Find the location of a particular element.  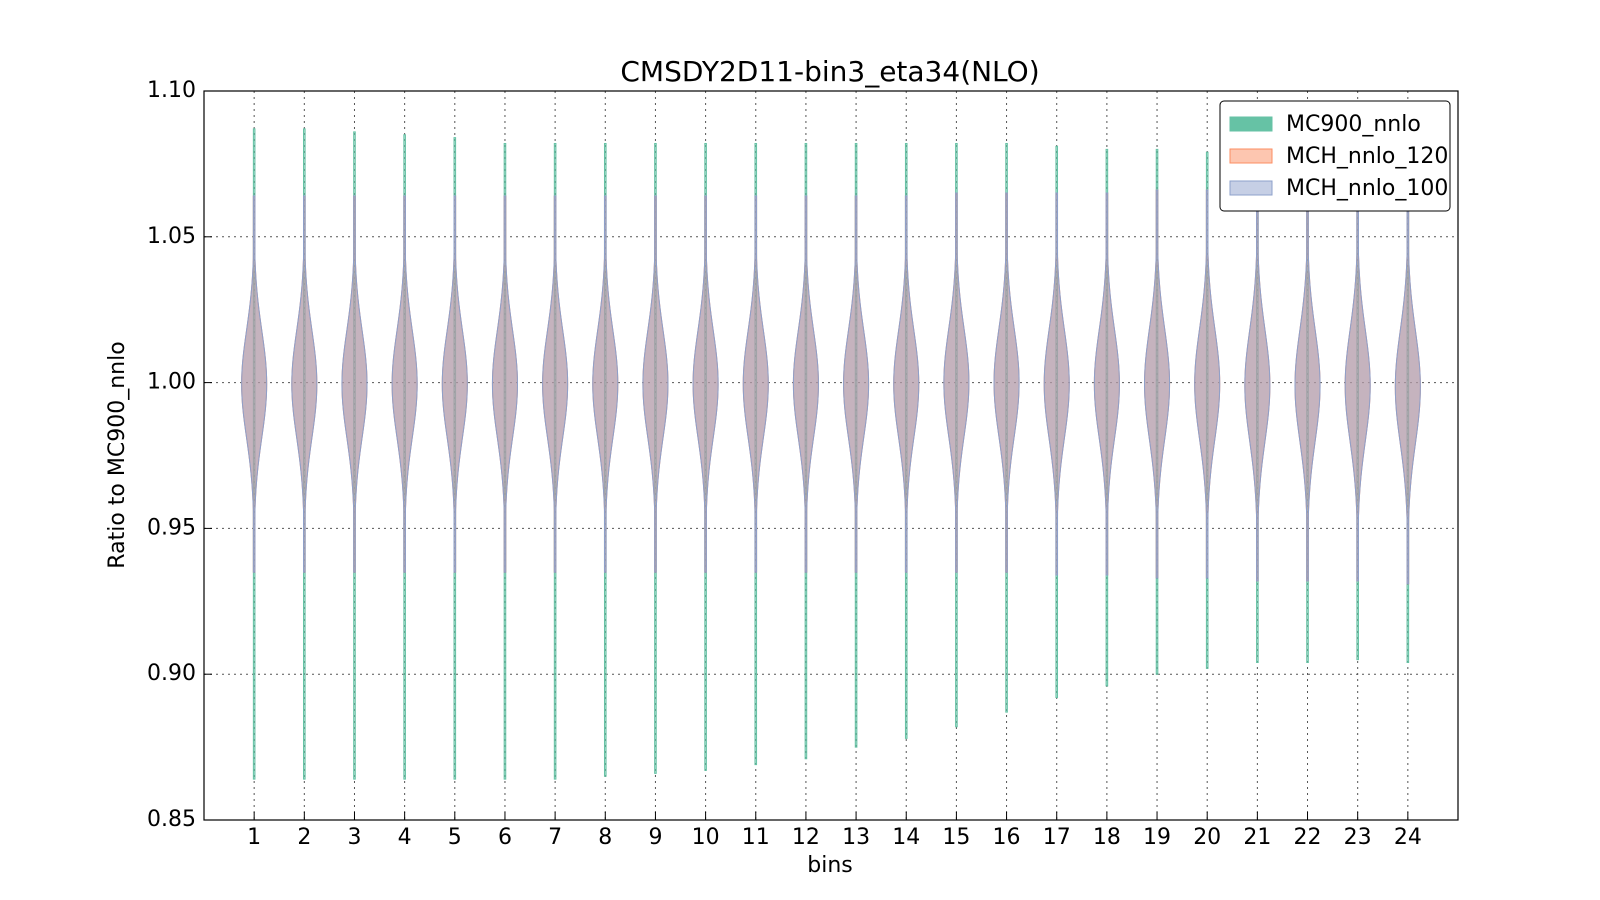

y-tick-label: 1.10 is located at coordinates (171, 90).